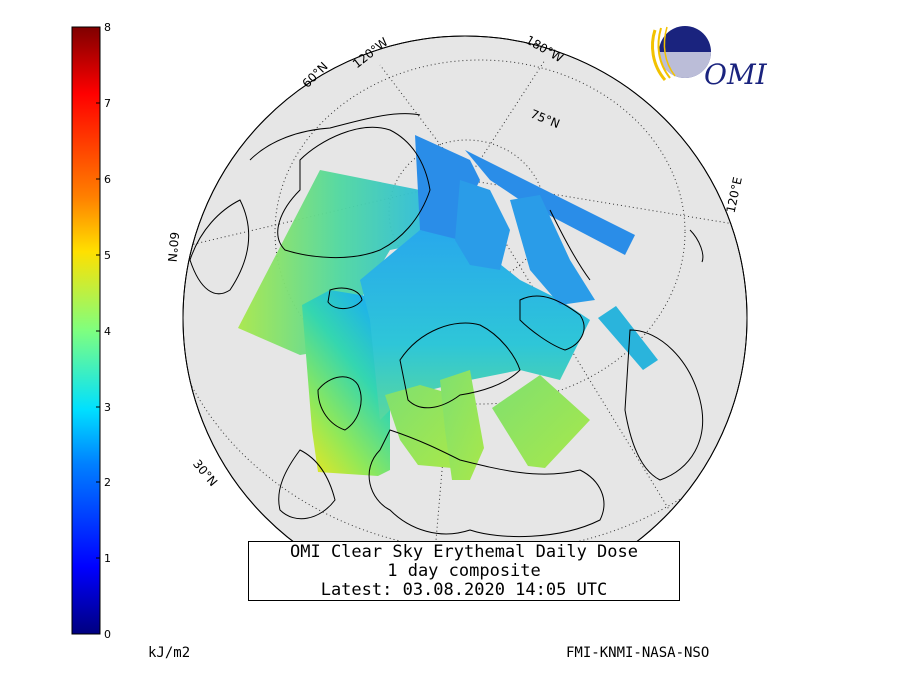  I want to click on colorbar-tick-2: 2, so click(107, 482).